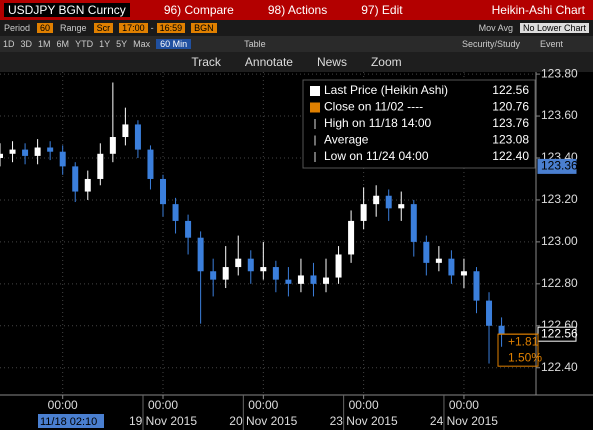 The height and width of the screenshot is (430, 593). Describe the element at coordinates (67, 10) in the screenshot. I see `security: USDJPY BGN Curncy` at that location.